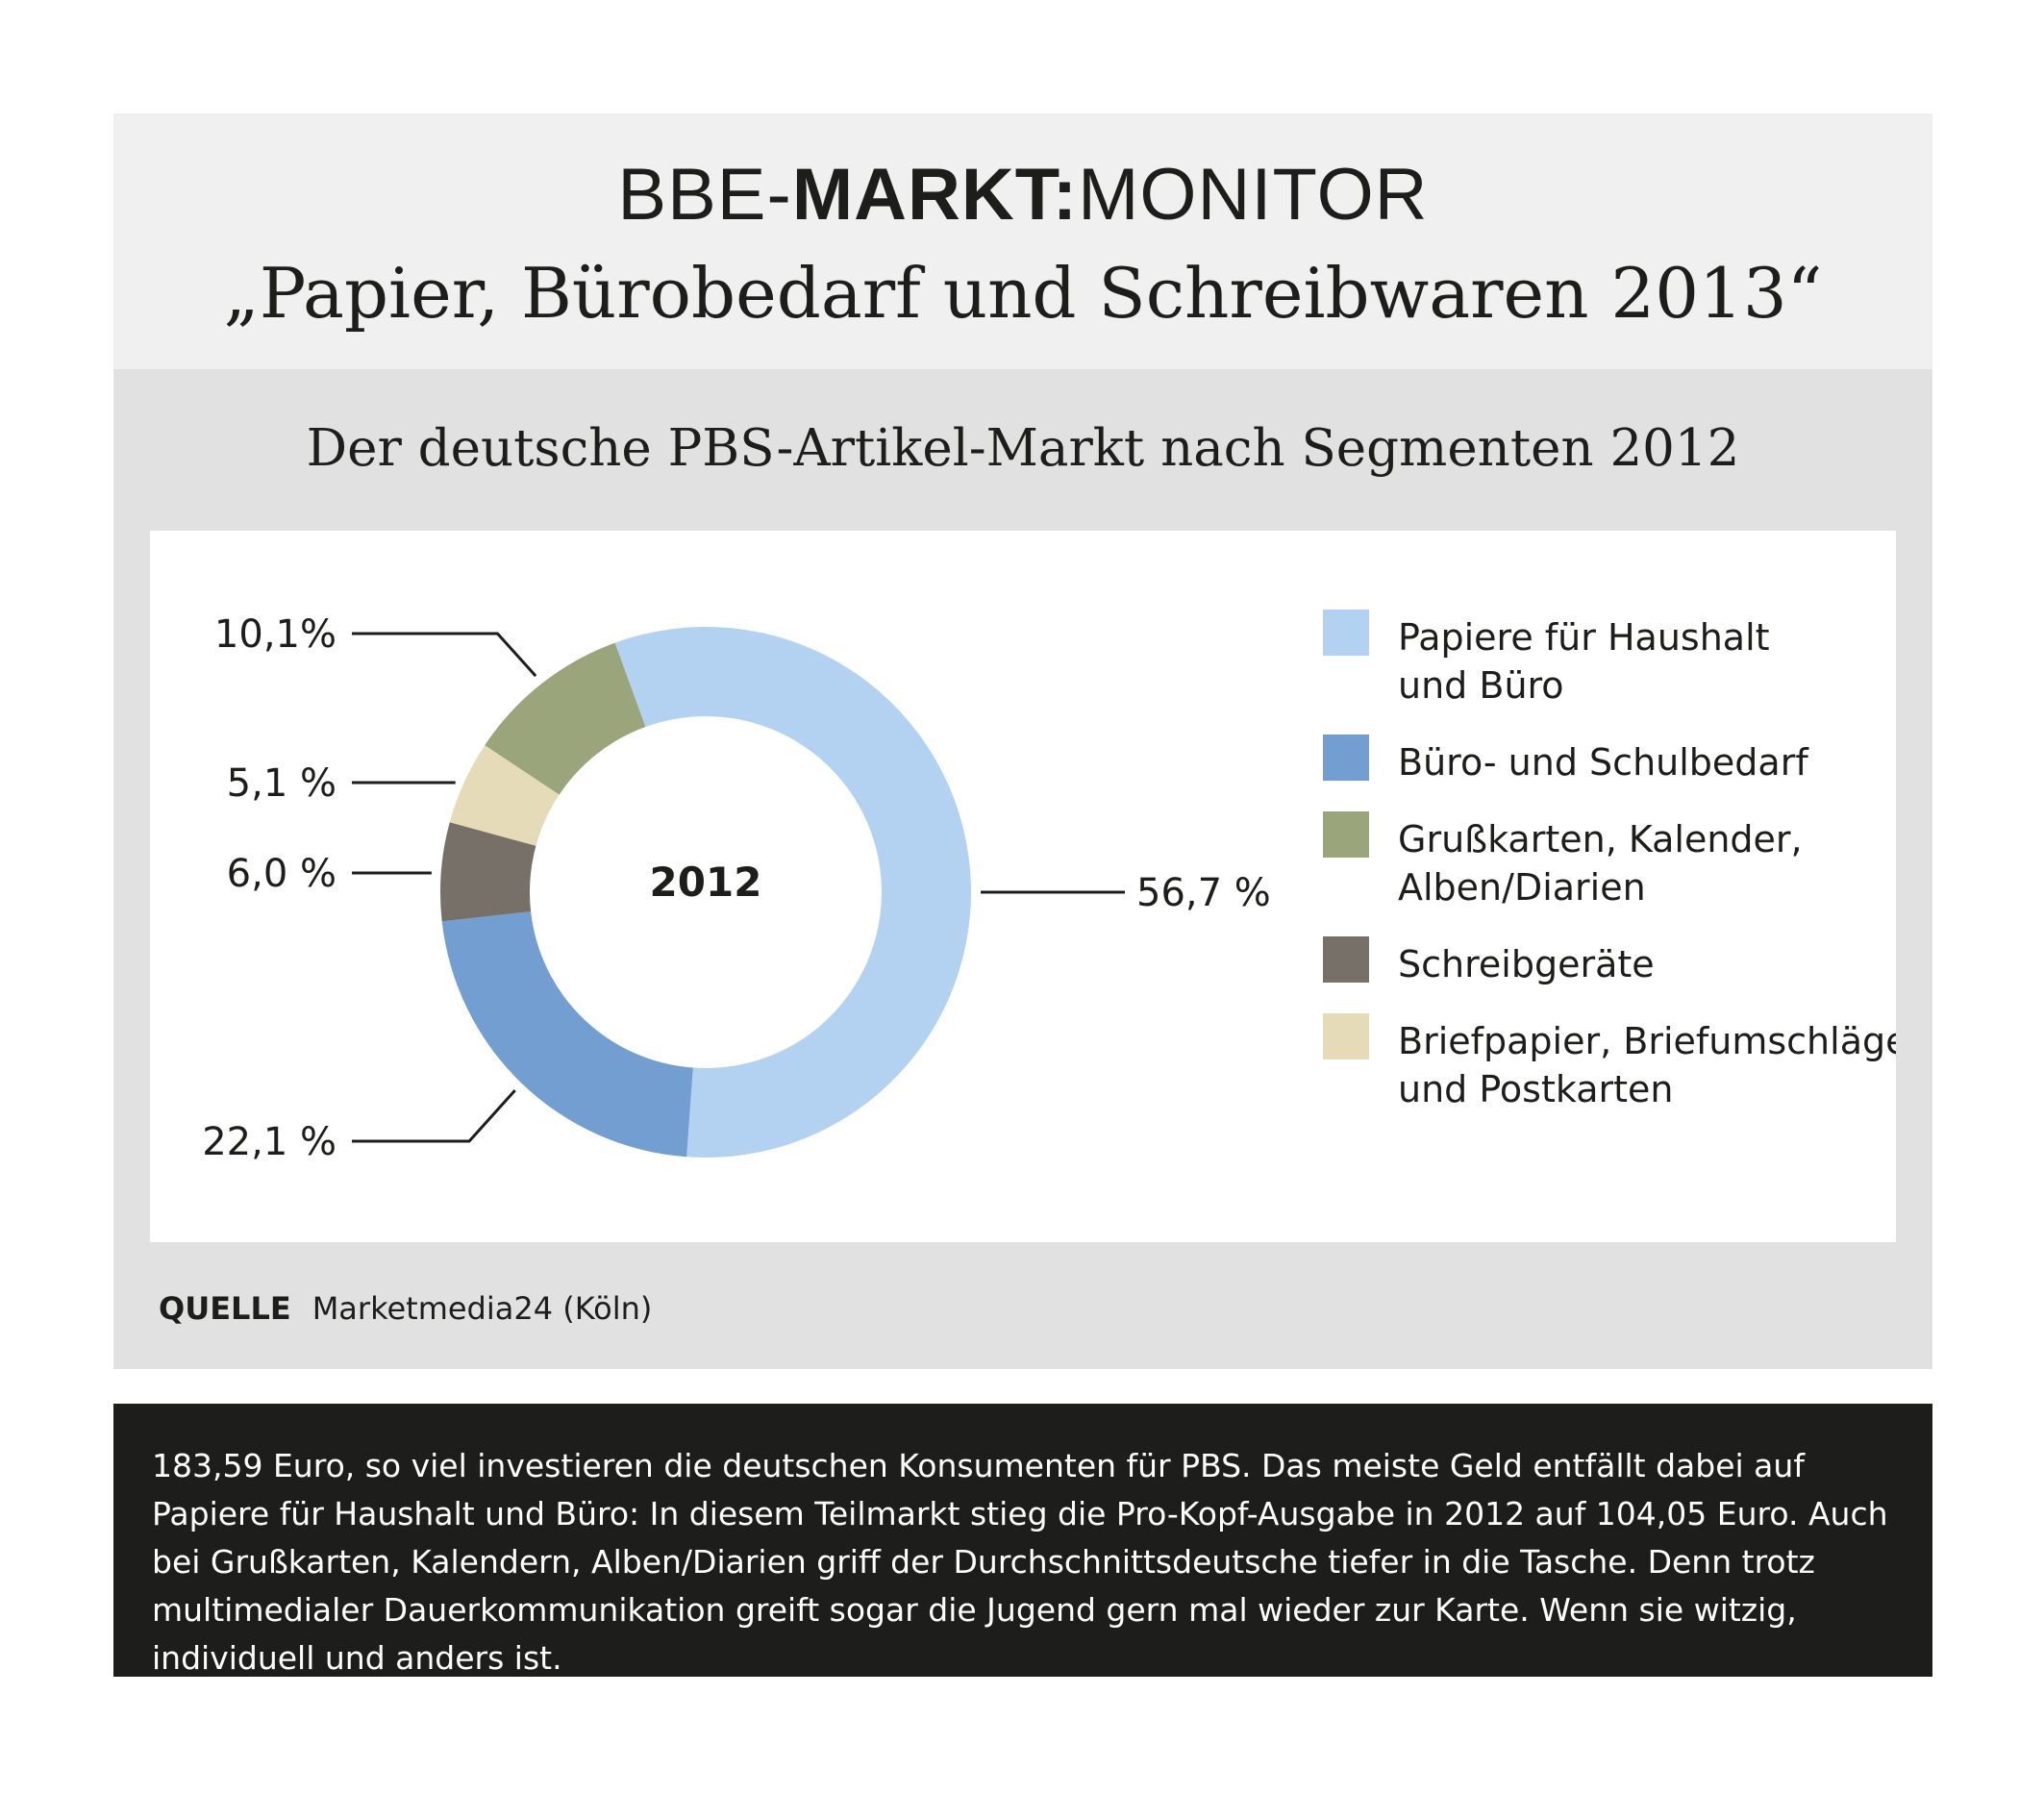 The height and width of the screenshot is (1794, 2044). I want to click on slice-papiere-f-r-haushalt-und-b-ro, so click(793, 892).